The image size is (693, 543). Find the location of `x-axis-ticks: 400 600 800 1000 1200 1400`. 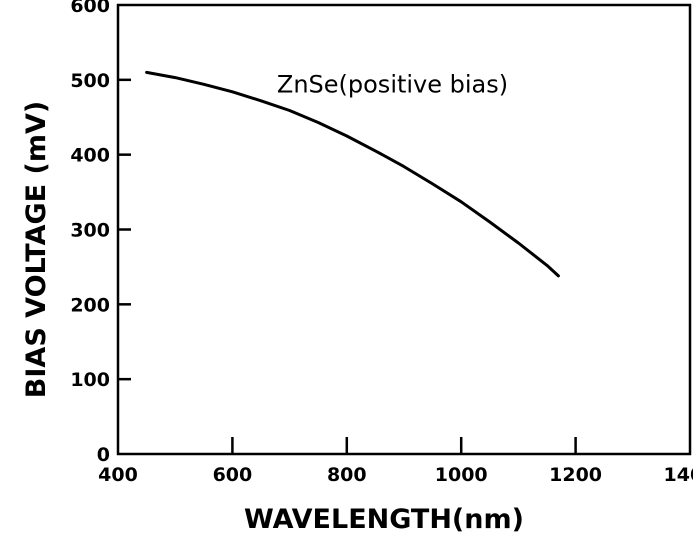

x-axis-ticks: 400 600 800 1000 1200 1400 is located at coordinates (395, 461).